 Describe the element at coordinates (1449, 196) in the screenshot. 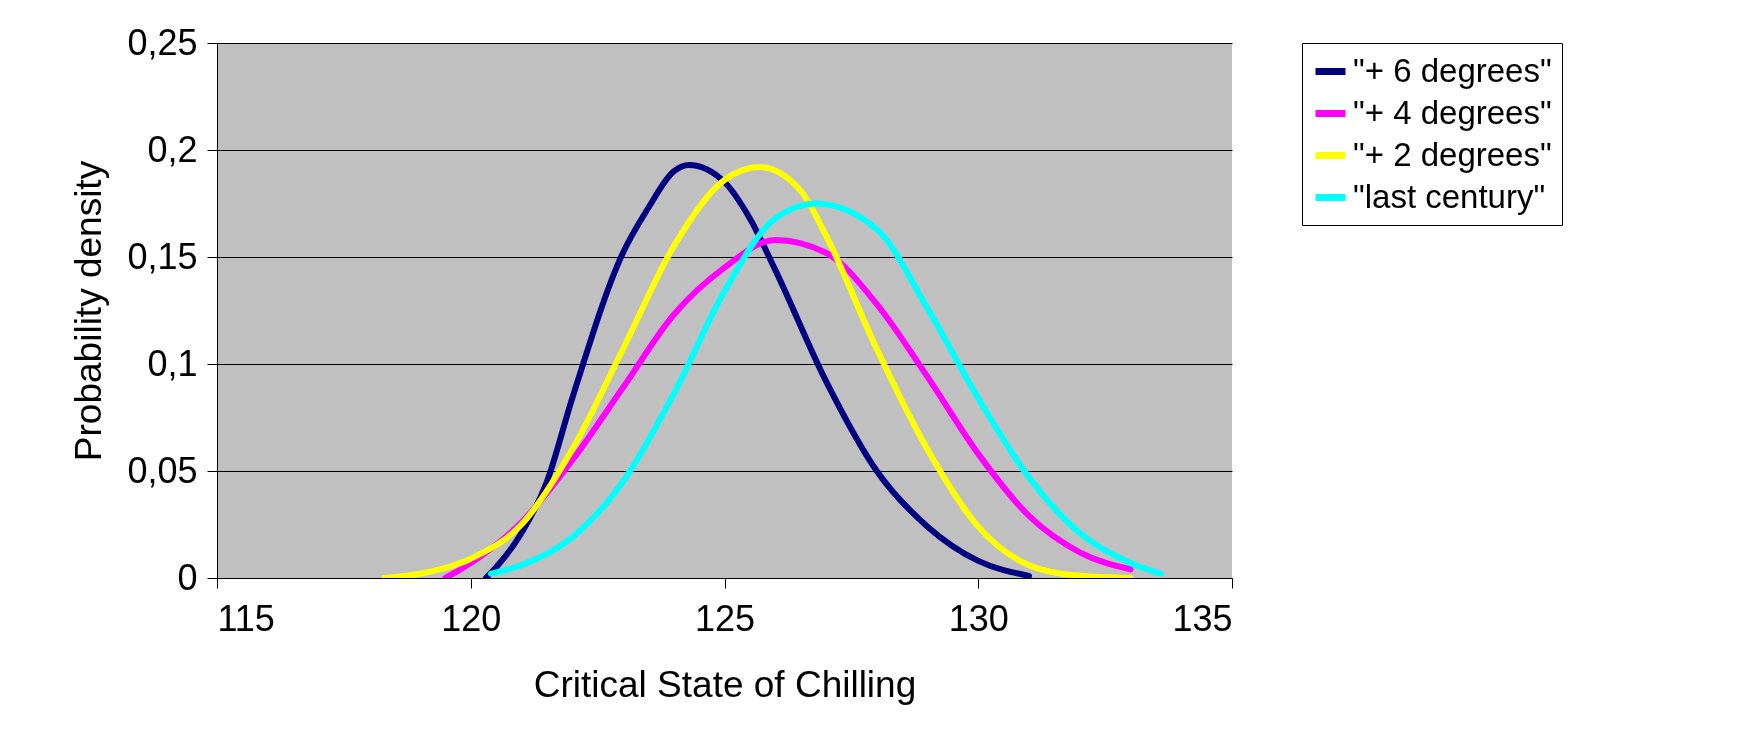

I see `legend-label: "last century"` at that location.